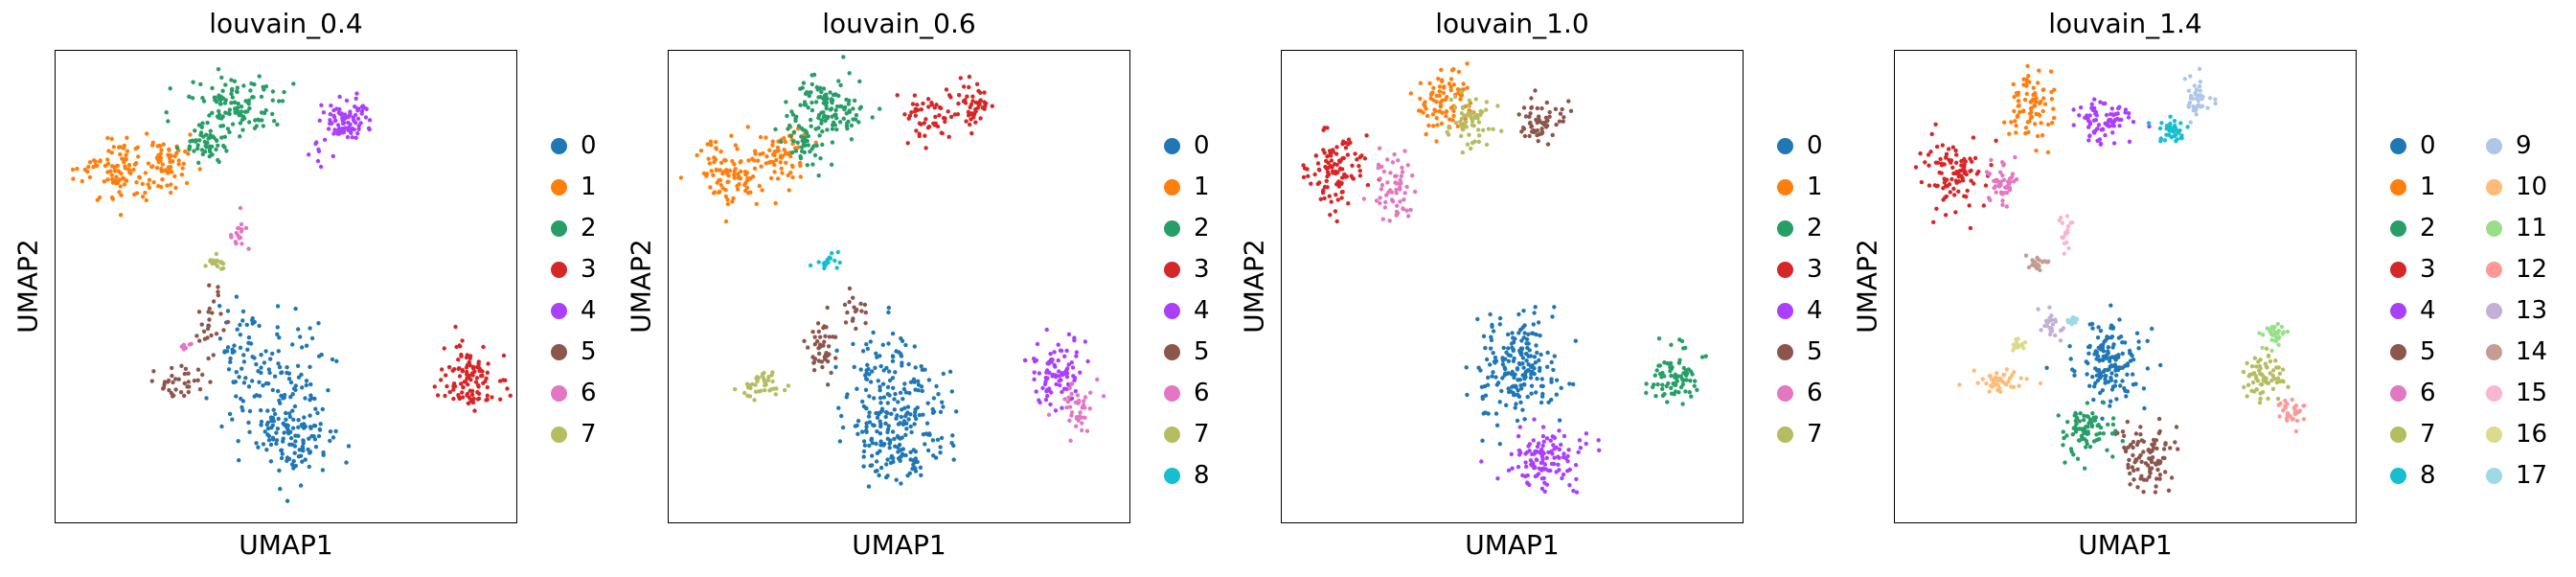 Image resolution: width=2576 pixels, height=577 pixels. Describe the element at coordinates (2532, 269) in the screenshot. I see `legend-label: 12` at that location.